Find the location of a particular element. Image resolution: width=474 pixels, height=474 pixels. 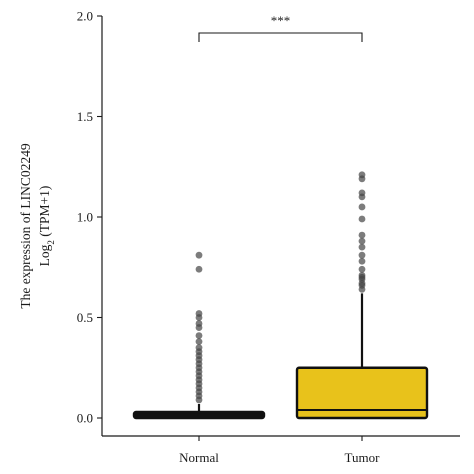

y-tick-label: 0.0 is located at coordinates (85, 418).